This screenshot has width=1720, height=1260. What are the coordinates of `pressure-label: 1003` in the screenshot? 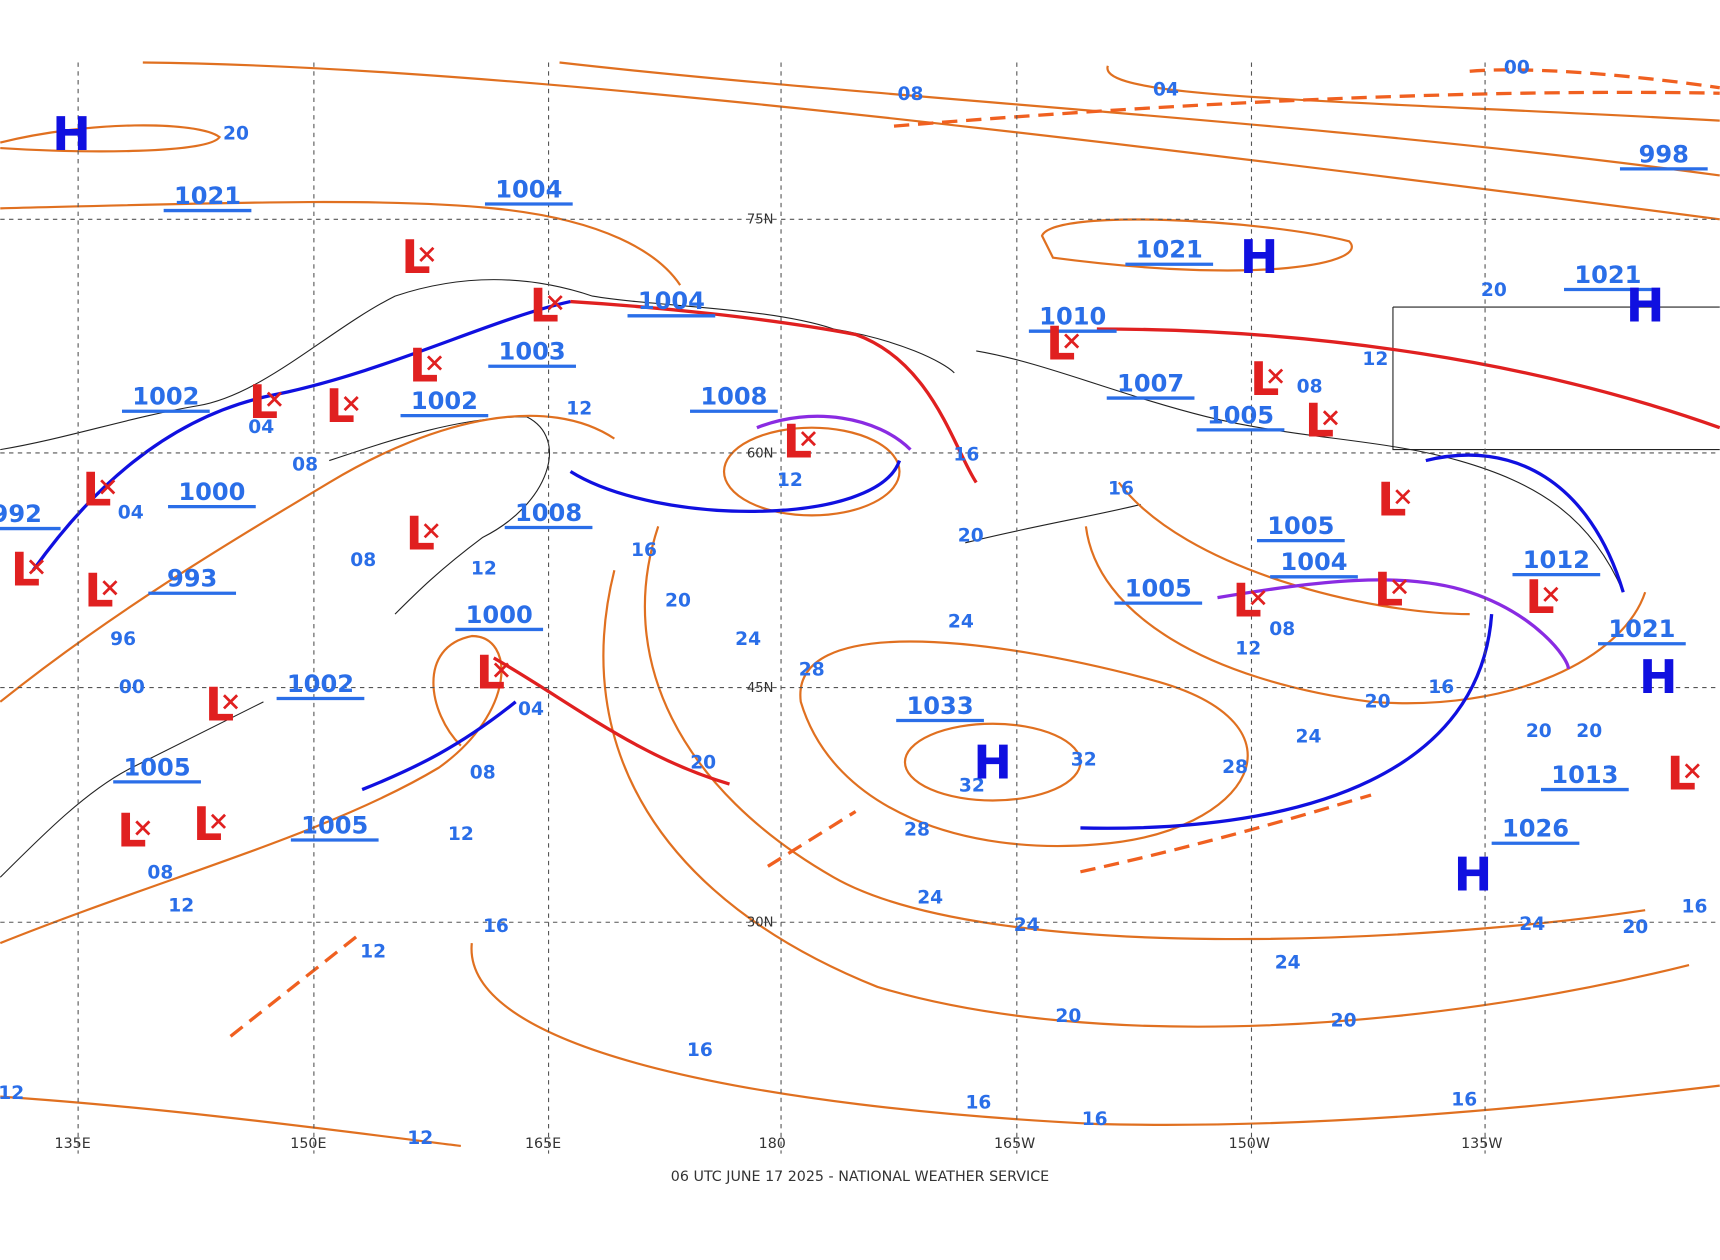 It's located at (532, 352).